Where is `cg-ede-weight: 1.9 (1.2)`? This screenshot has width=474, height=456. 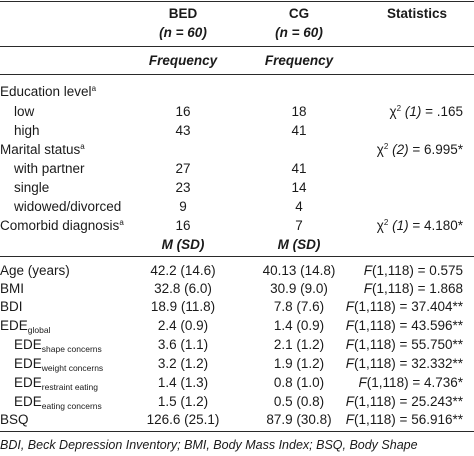 cg-ede-weight: 1.9 (1.2) is located at coordinates (299, 363).